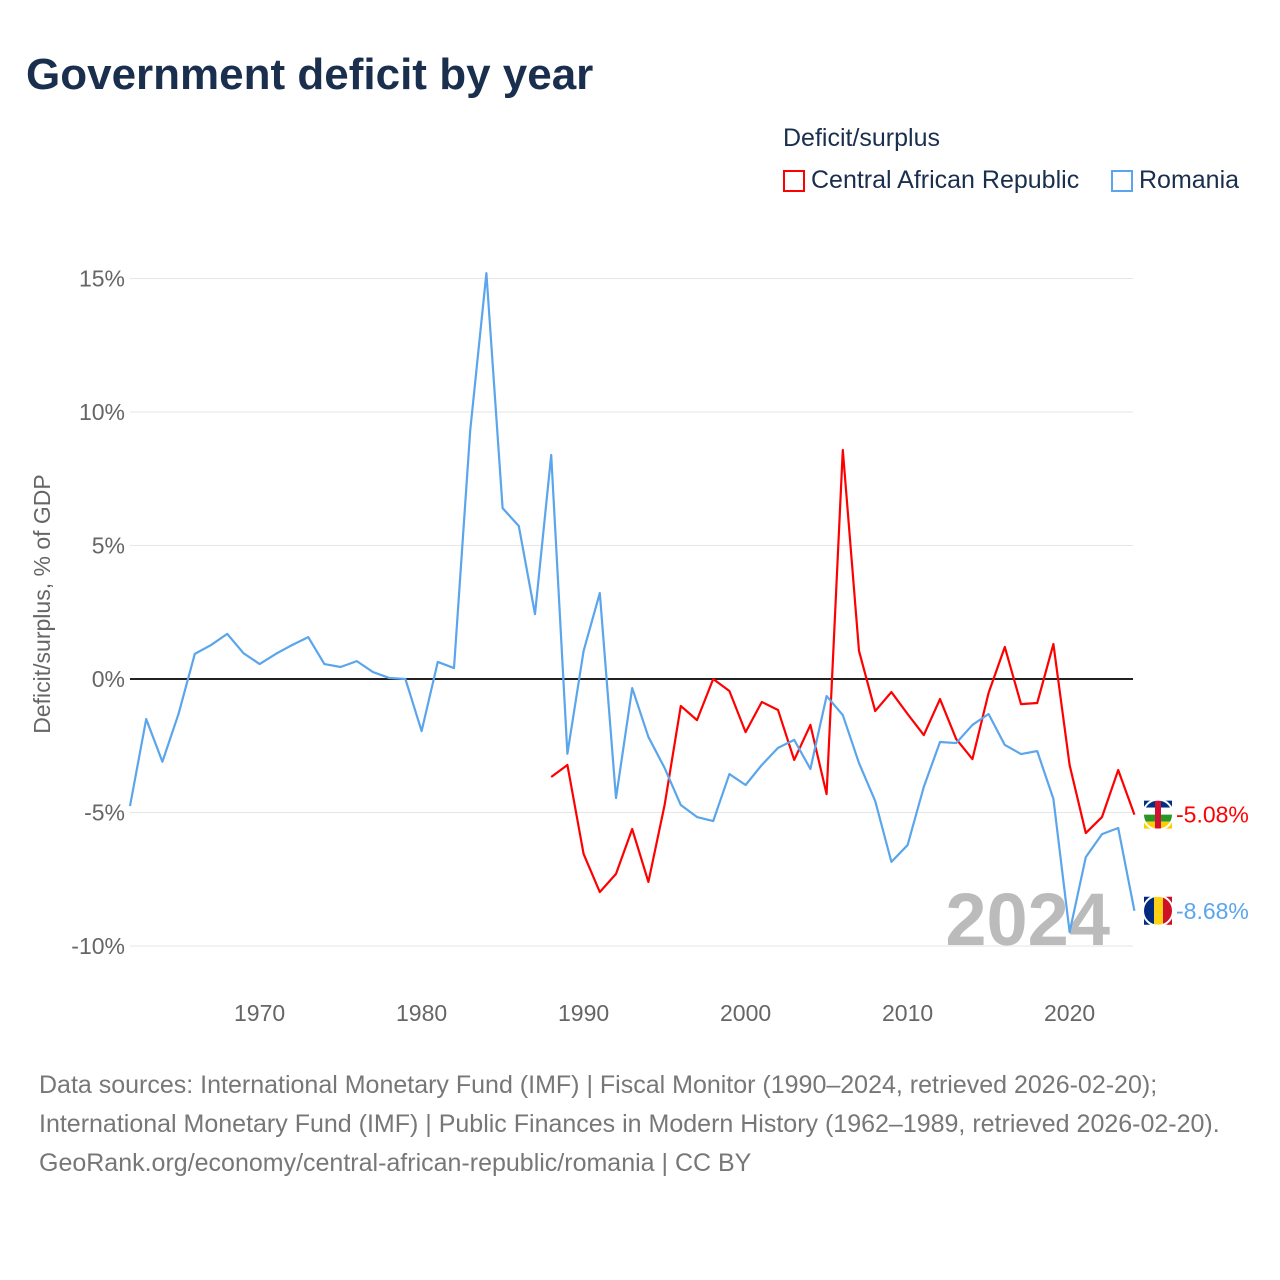  I want to click on legend-item-romania: Romania, so click(1175, 180).